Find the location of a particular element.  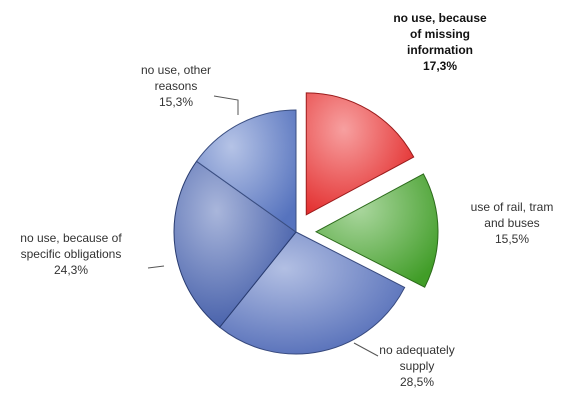

slice-name-line: no adequately is located at coordinates (416, 350).